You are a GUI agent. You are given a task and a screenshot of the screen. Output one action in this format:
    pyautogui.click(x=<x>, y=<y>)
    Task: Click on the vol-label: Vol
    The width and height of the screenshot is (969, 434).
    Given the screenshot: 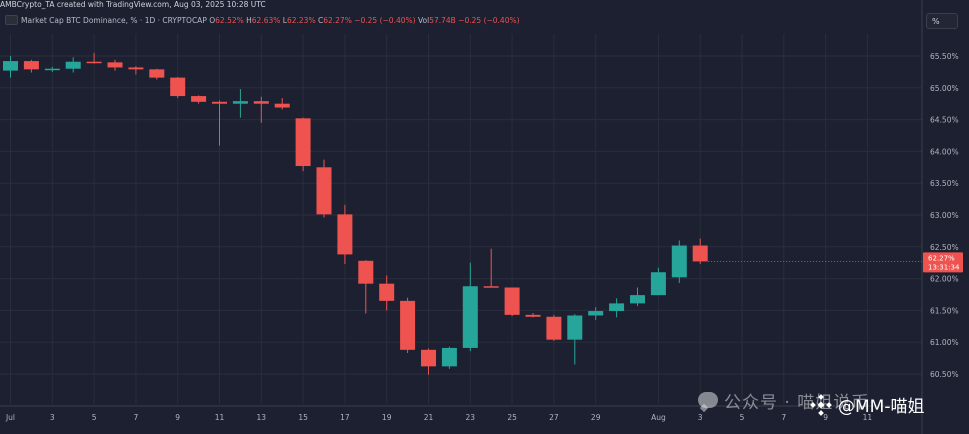 What is the action you would take?
    pyautogui.click(x=423, y=20)
    